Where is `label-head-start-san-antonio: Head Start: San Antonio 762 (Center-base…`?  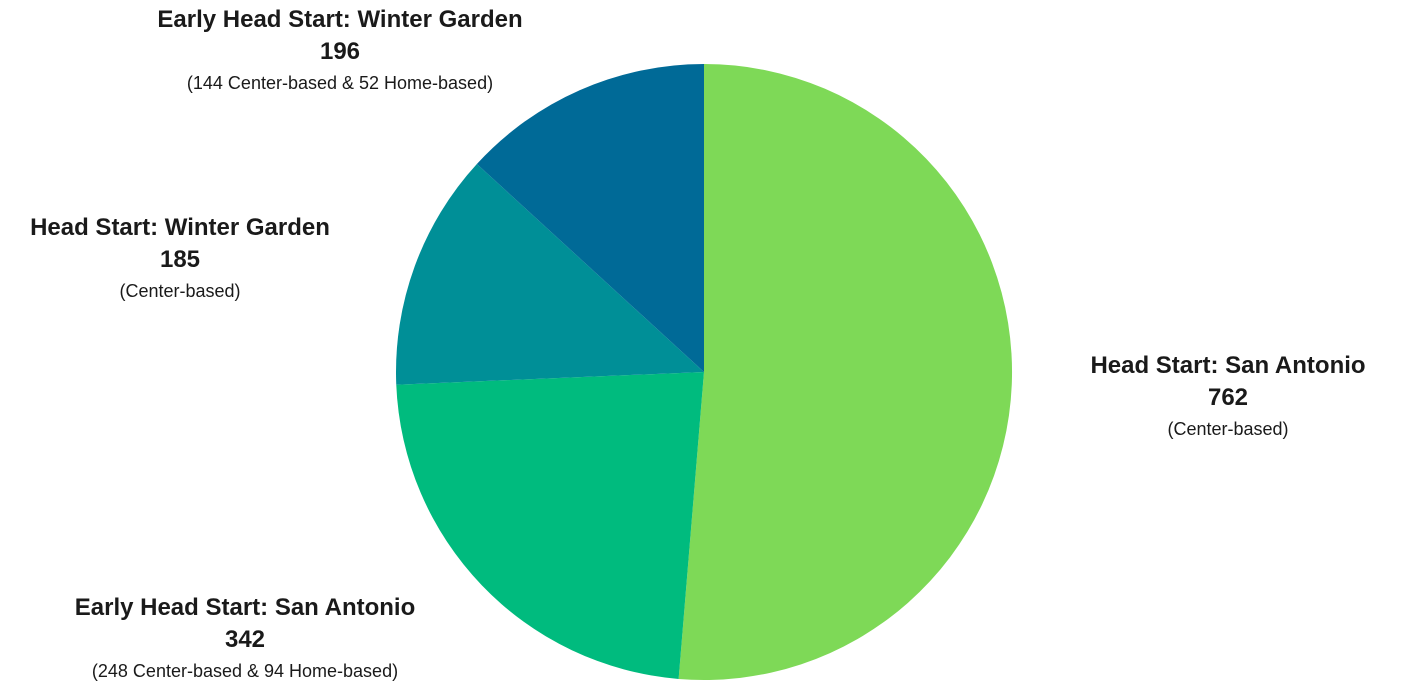 label-head-start-san-antonio: Head Start: San Antonio 762 (Center-base… is located at coordinates (1227, 396).